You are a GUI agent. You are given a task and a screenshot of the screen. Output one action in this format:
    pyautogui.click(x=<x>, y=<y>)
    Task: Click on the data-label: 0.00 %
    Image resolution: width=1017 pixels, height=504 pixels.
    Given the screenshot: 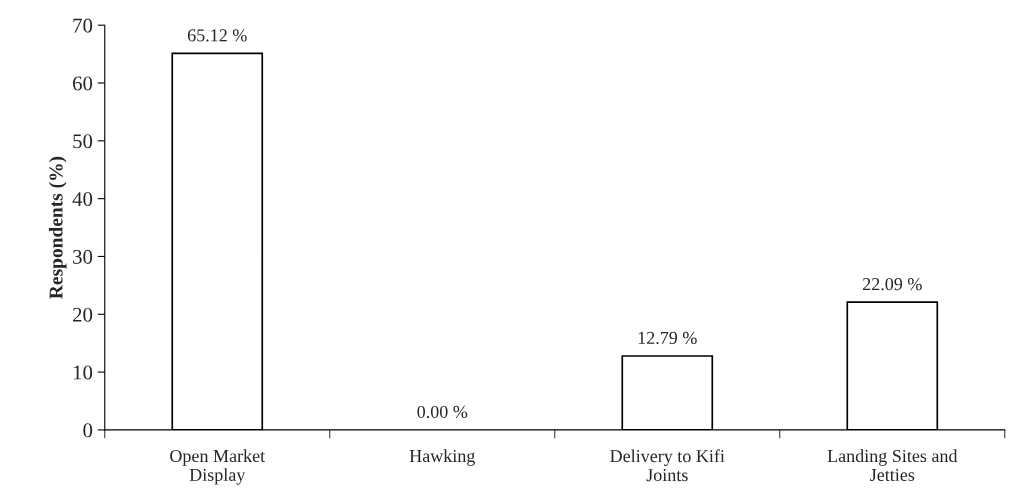 What is the action you would take?
    pyautogui.click(x=442, y=411)
    